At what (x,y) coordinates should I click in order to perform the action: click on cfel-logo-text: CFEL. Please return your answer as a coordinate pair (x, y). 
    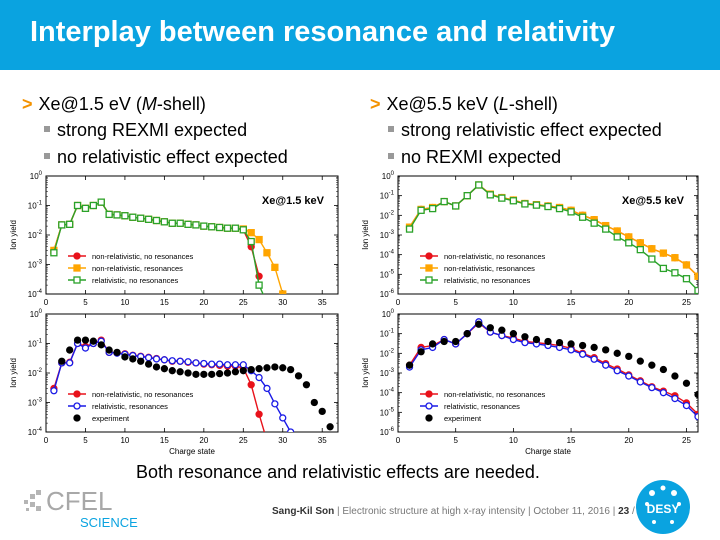
    Looking at the image, I should click on (79, 501).